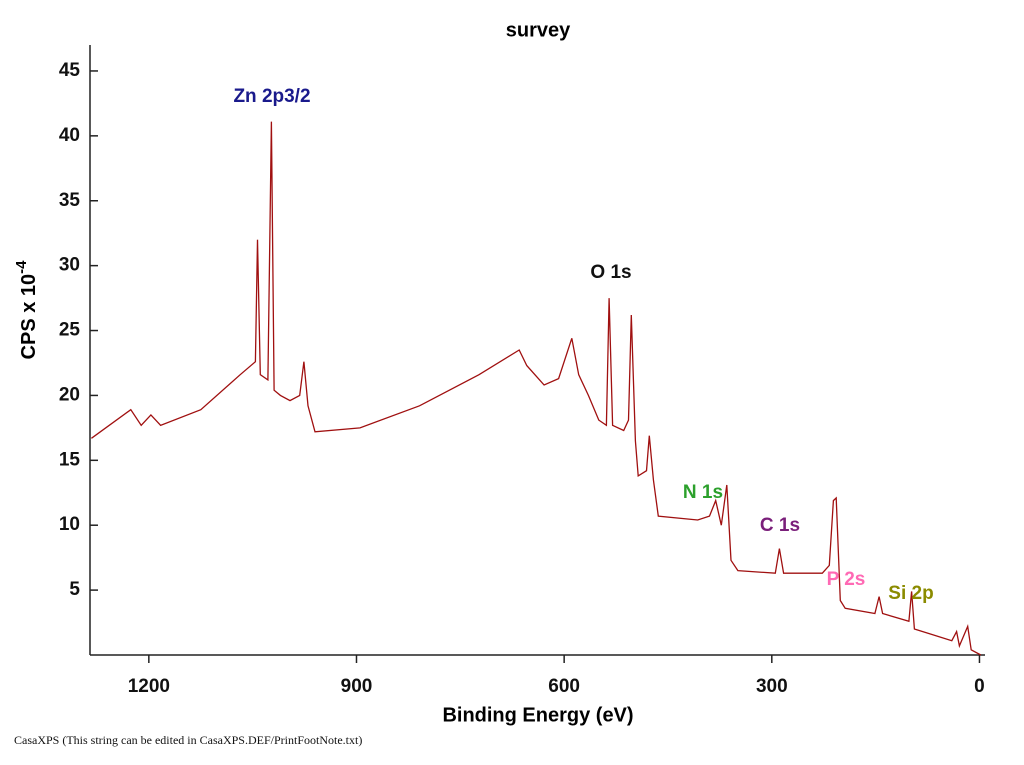 Image resolution: width=1024 pixels, height=765 pixels. I want to click on peak-label: C 1s, so click(780, 525).